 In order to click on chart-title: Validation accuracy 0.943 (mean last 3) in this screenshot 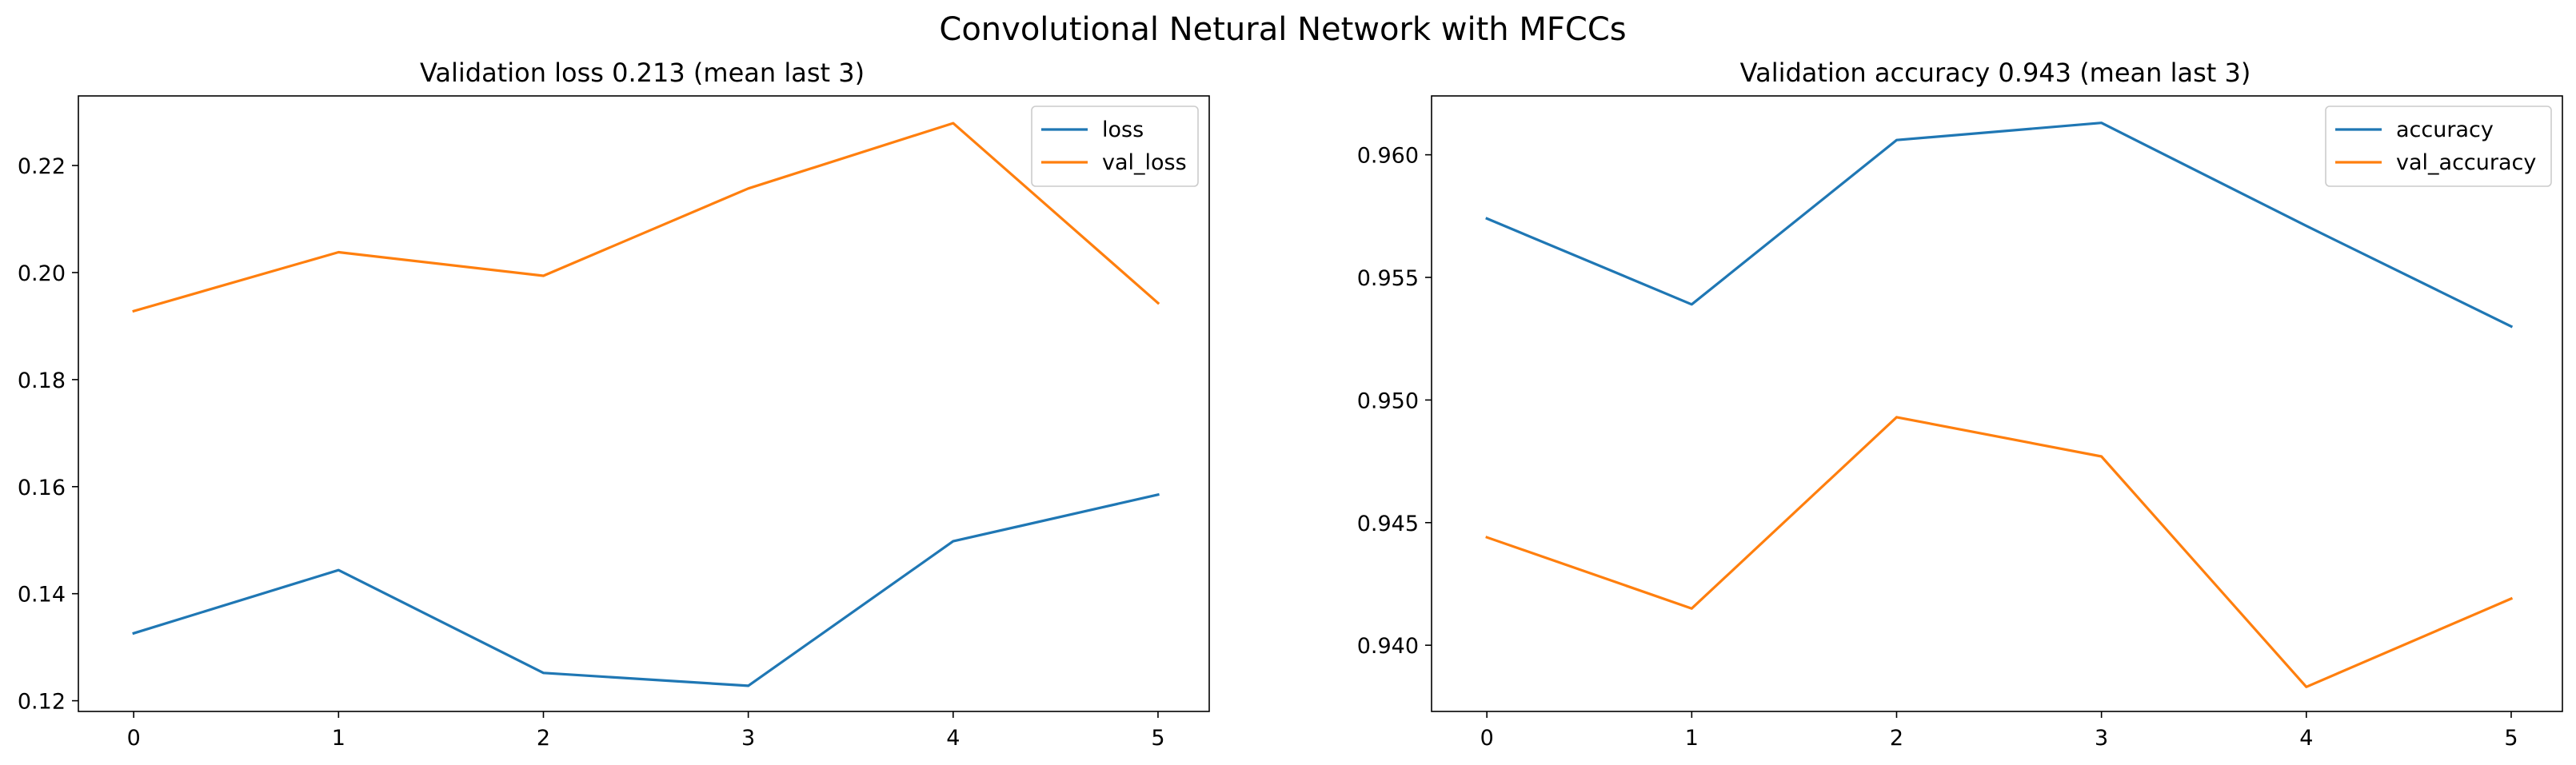, I will do `click(1996, 73)`.